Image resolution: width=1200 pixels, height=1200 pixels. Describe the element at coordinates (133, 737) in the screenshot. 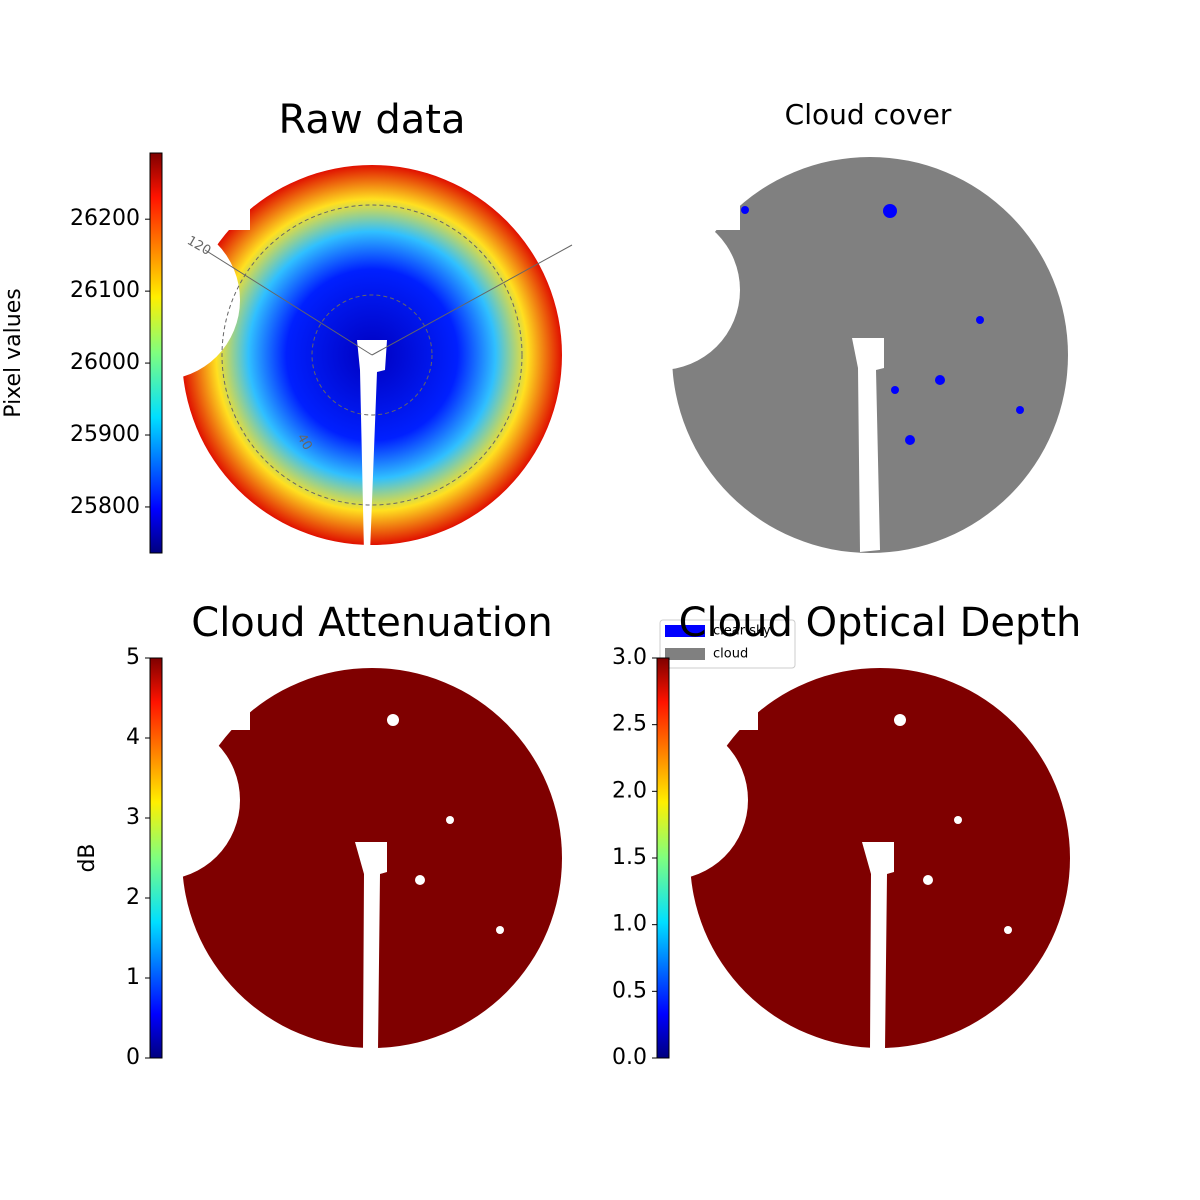

I see `colorbar-tick-label: 4` at that location.